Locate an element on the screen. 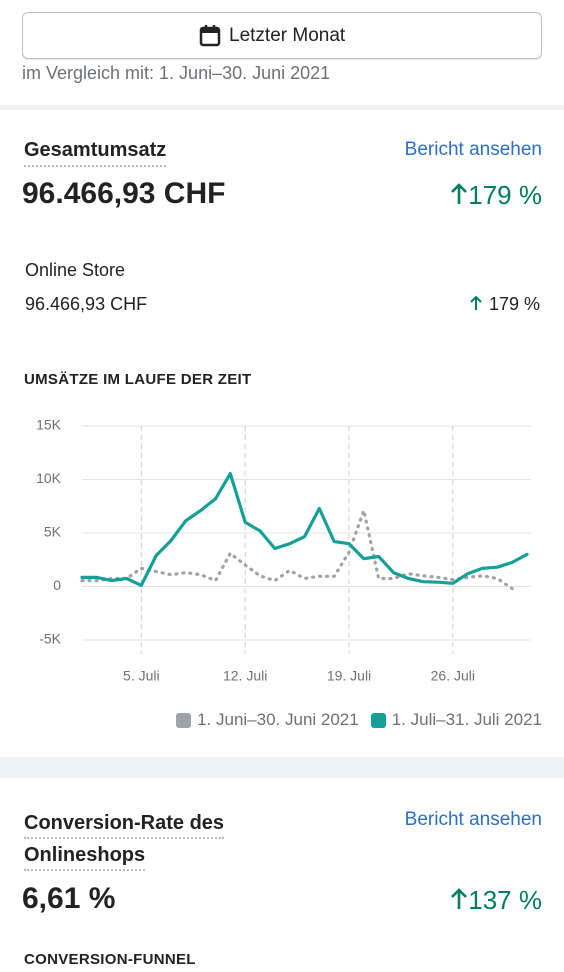 This screenshot has height=972, width=564. x-tick-label: 19. Juli is located at coordinates (349, 676).